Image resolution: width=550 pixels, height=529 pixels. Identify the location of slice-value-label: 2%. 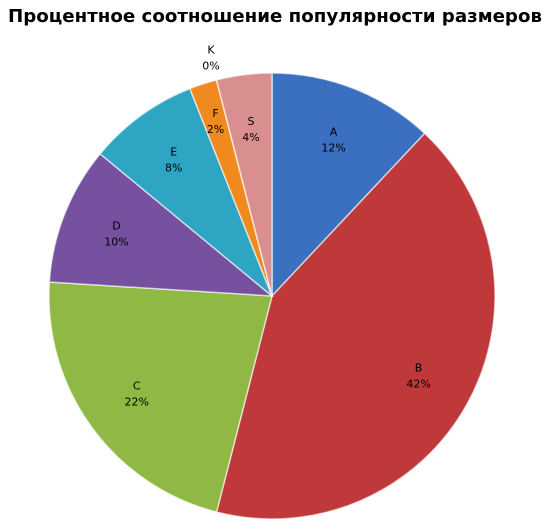
(215, 129).